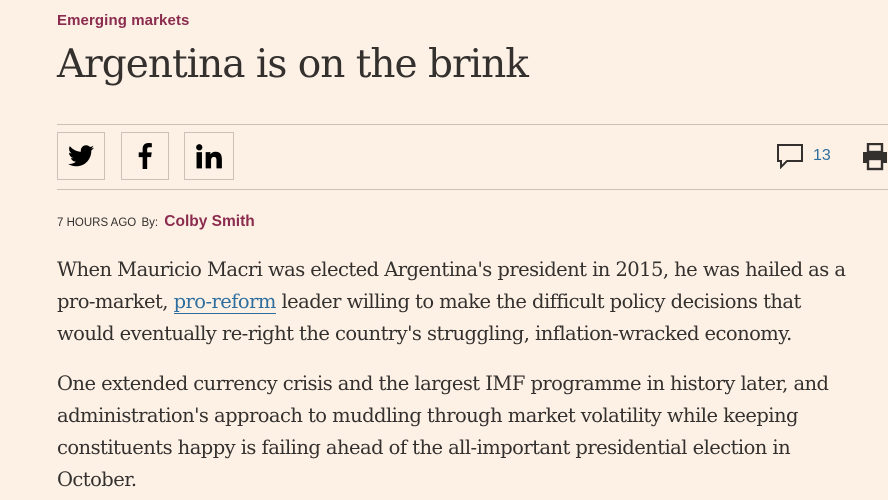 This screenshot has height=500, width=888. I want to click on share-facebook-button, so click(145, 156).